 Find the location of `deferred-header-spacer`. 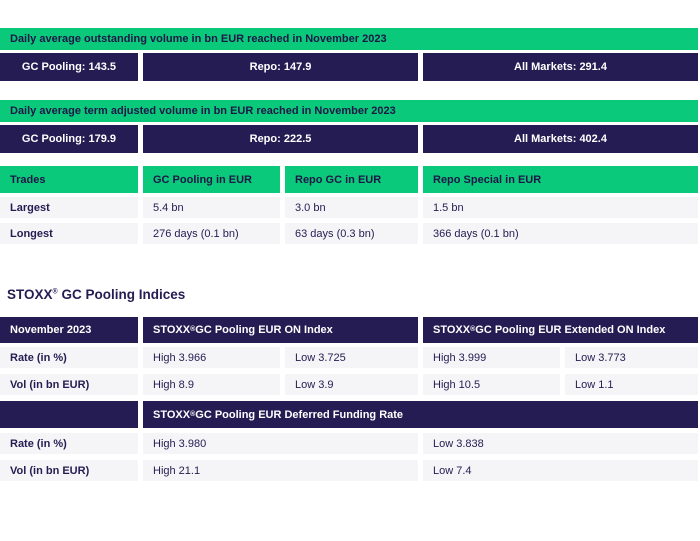

deferred-header-spacer is located at coordinates (69, 414).